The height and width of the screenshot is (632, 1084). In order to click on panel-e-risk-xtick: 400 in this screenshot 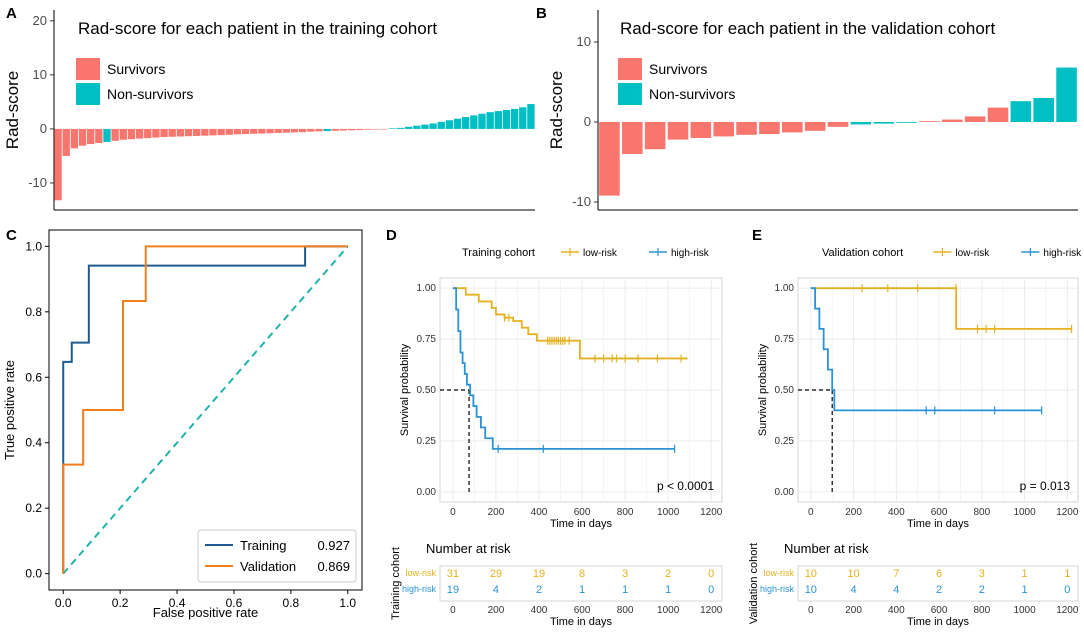, I will do `click(896, 610)`.